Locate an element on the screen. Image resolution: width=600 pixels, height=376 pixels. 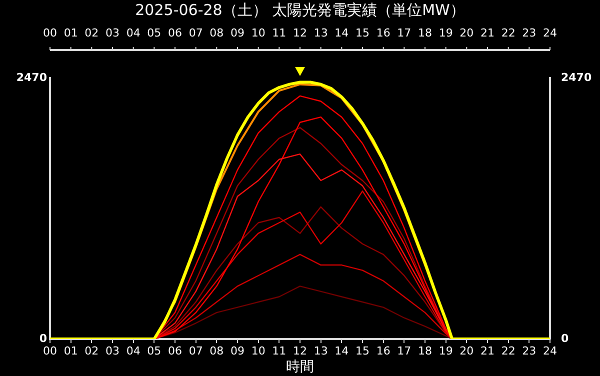
x2-tick-label: 03 is located at coordinates (113, 351).